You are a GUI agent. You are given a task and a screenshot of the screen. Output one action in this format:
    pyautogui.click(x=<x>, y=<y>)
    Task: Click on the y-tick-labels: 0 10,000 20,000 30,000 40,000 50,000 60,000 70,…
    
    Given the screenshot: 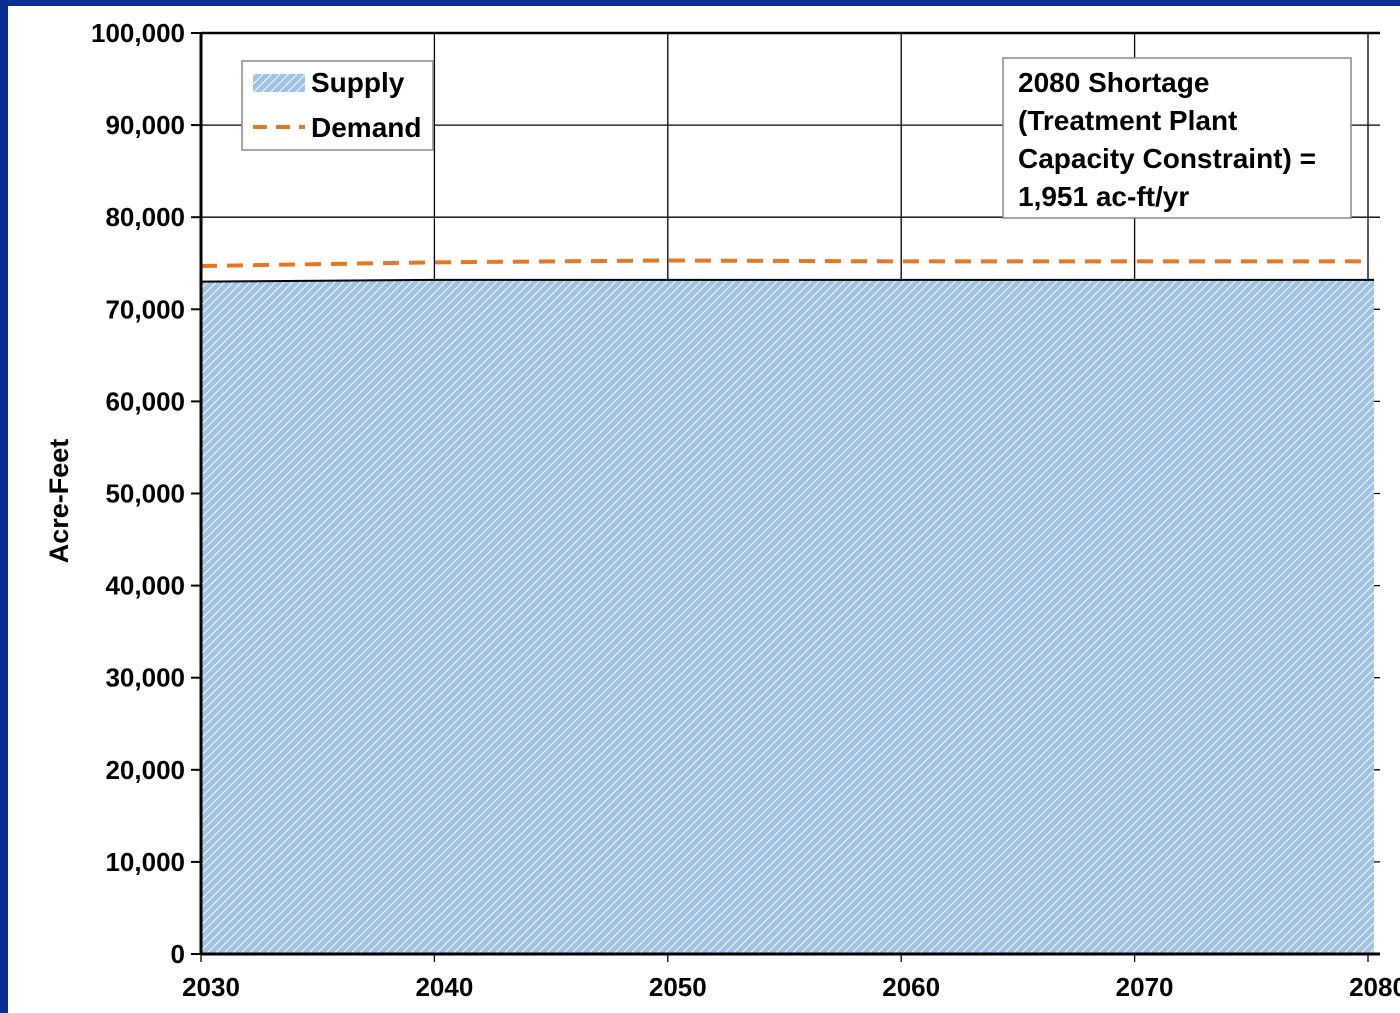 What is the action you would take?
    pyautogui.click(x=138, y=493)
    